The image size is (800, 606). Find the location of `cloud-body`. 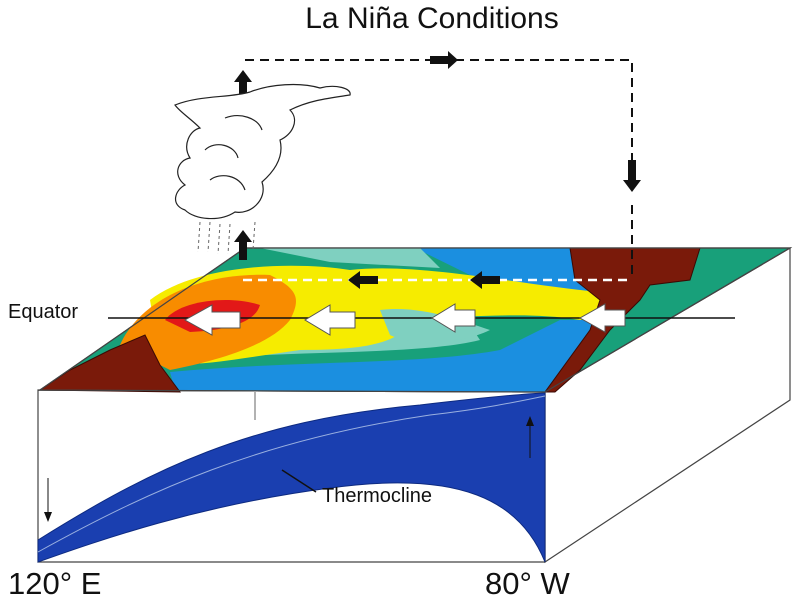

cloud-body is located at coordinates (262, 151).